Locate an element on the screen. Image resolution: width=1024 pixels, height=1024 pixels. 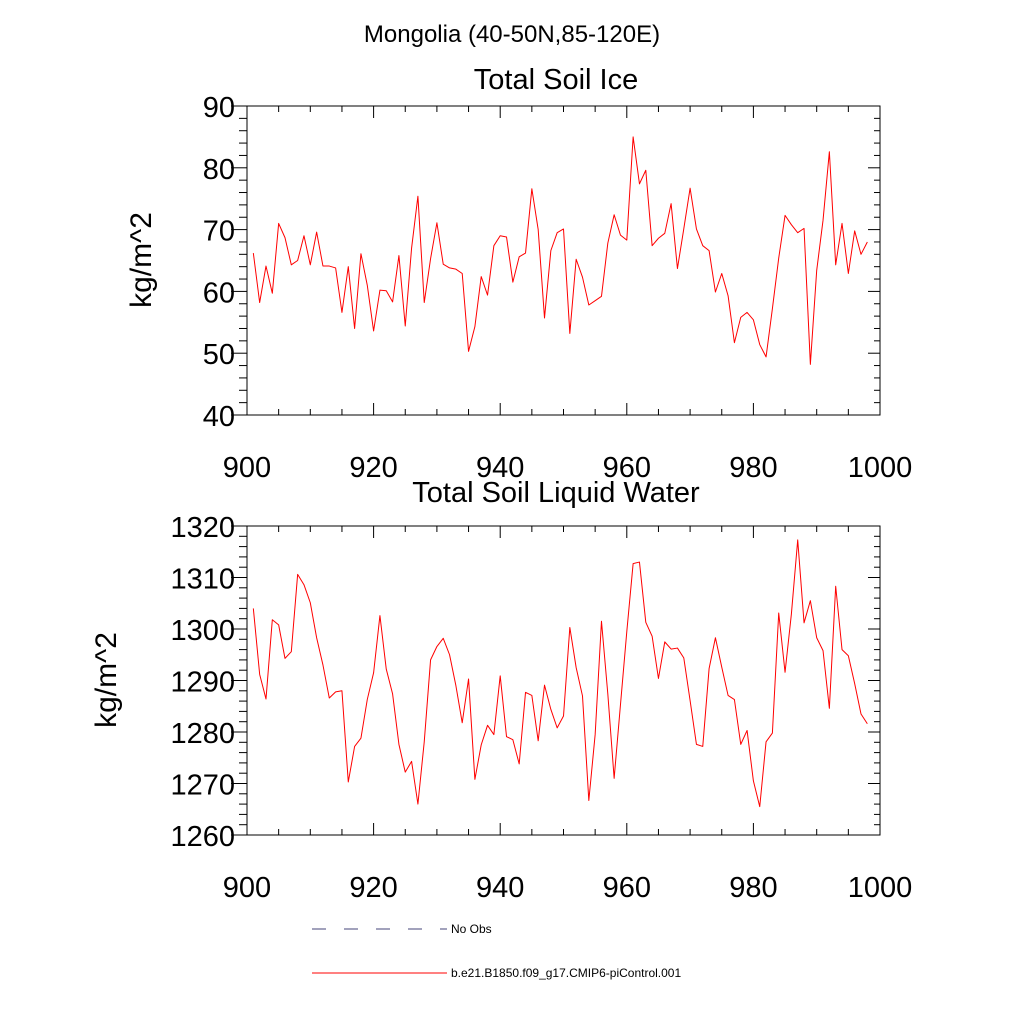
y-tick-label-soil-ice: 60 is located at coordinates (219, 293).